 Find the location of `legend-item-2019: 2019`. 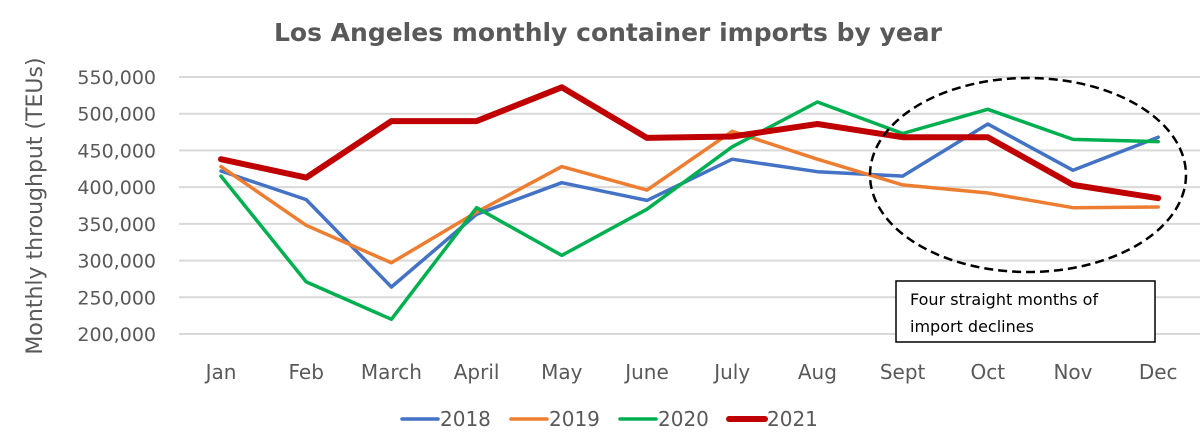

legend-item-2019: 2019 is located at coordinates (554, 419).